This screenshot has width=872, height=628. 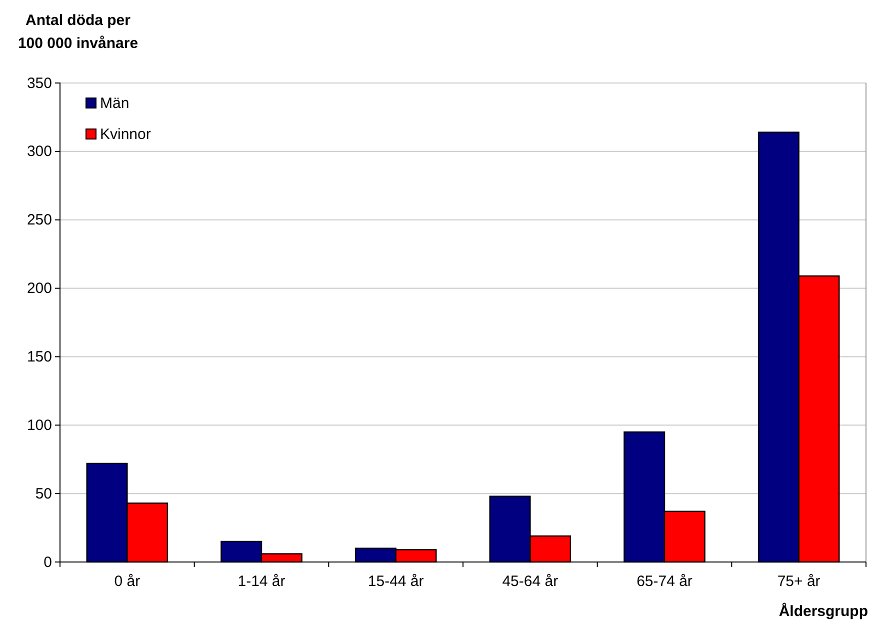 I want to click on y-tick-label: 350, so click(x=39, y=83).